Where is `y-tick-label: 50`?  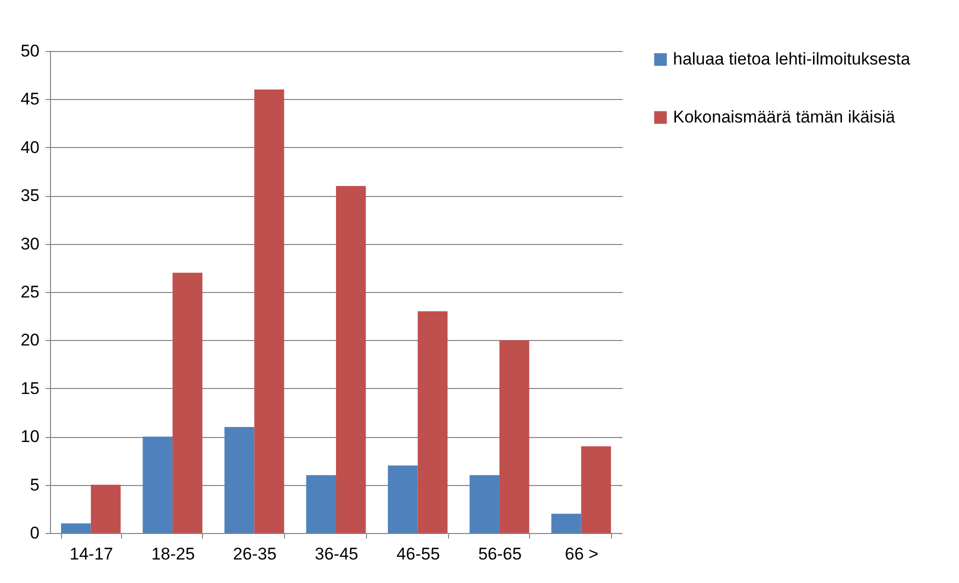 y-tick-label: 50 is located at coordinates (30, 51).